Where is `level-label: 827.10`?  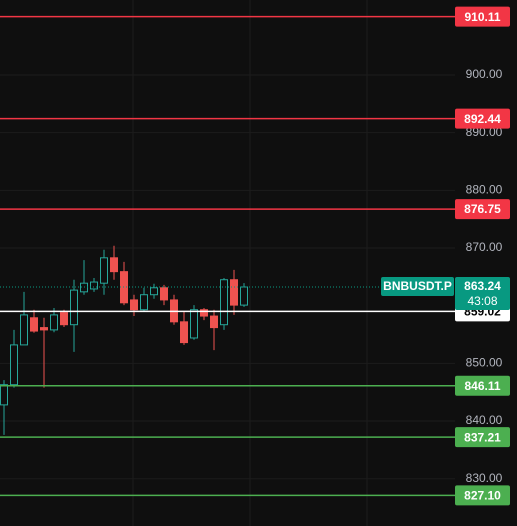
level-label: 827.10 is located at coordinates (482, 496).